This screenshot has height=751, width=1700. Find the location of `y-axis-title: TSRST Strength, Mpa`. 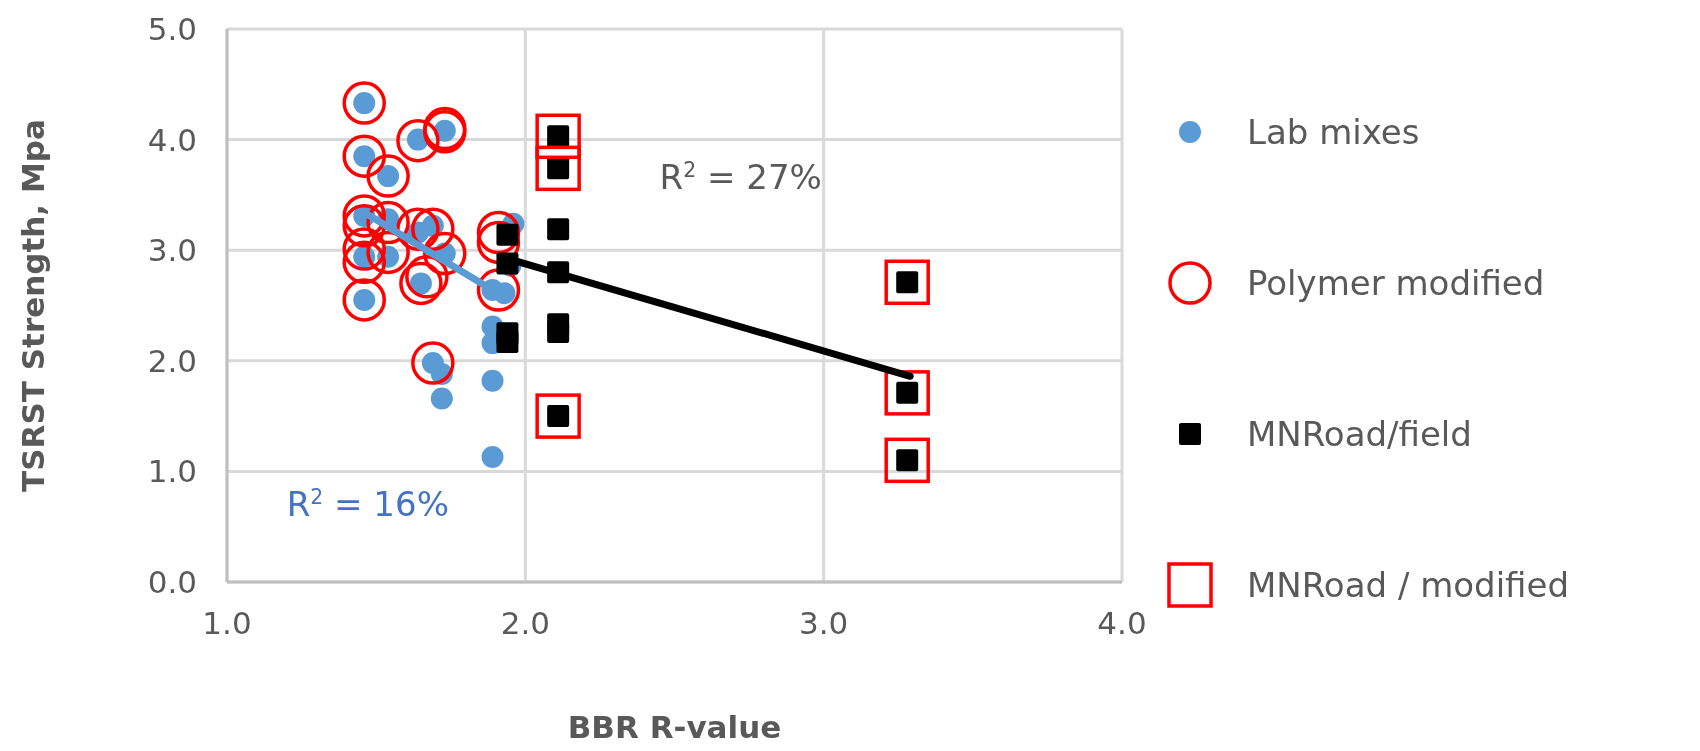

y-axis-title: TSRST Strength, Mpa is located at coordinates (33, 305).